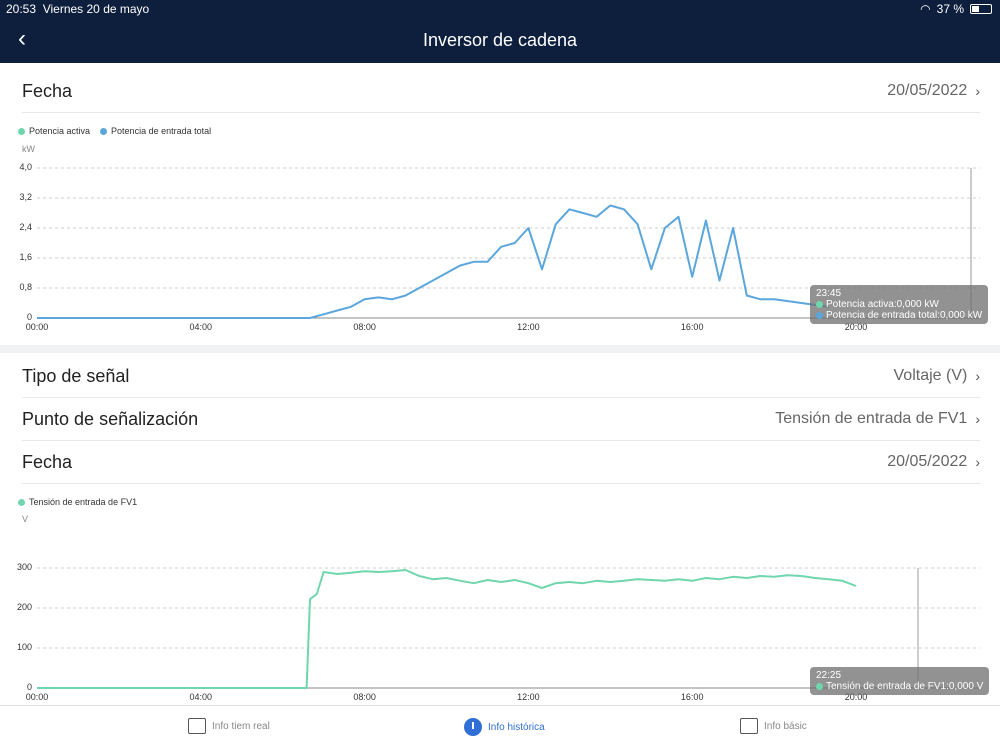  I want to click on clock-text: 20:53, so click(21, 9).